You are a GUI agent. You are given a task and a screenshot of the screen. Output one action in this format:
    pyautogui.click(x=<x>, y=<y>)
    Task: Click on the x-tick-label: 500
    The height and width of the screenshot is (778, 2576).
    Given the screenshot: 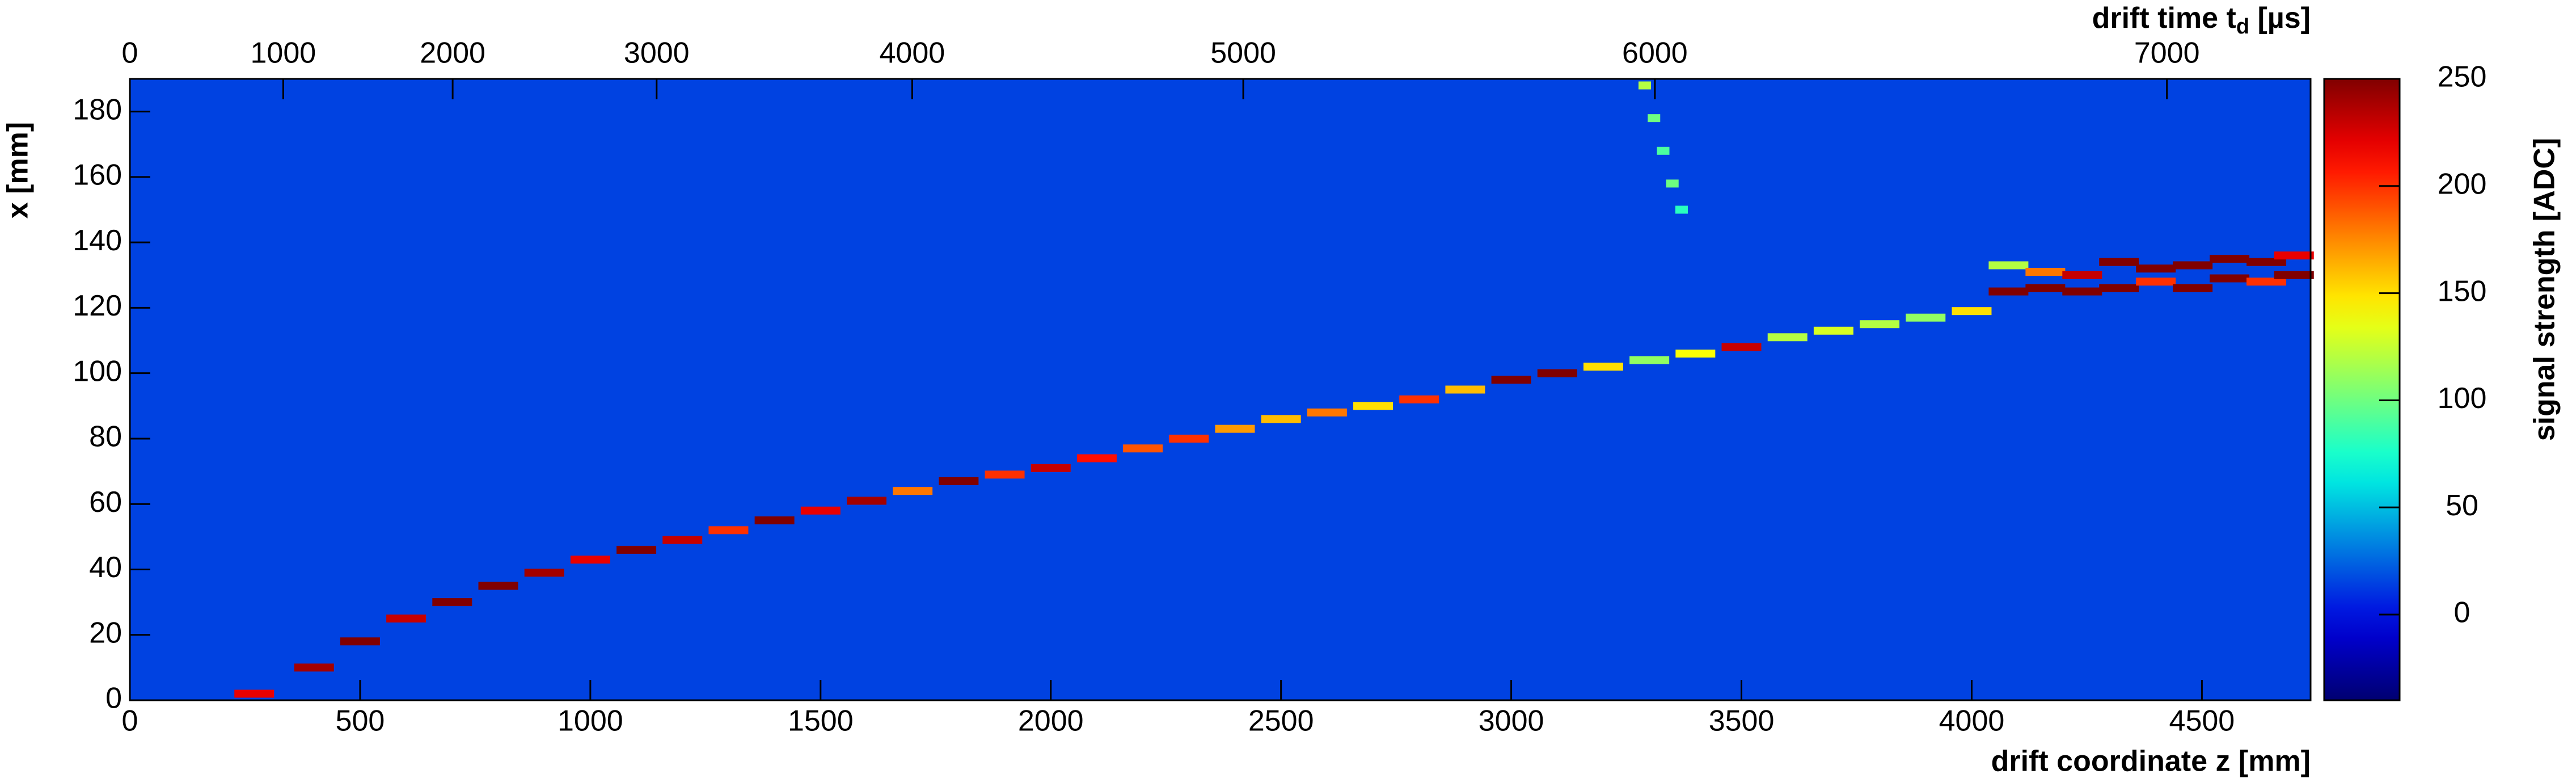 What is the action you would take?
    pyautogui.click(x=360, y=722)
    